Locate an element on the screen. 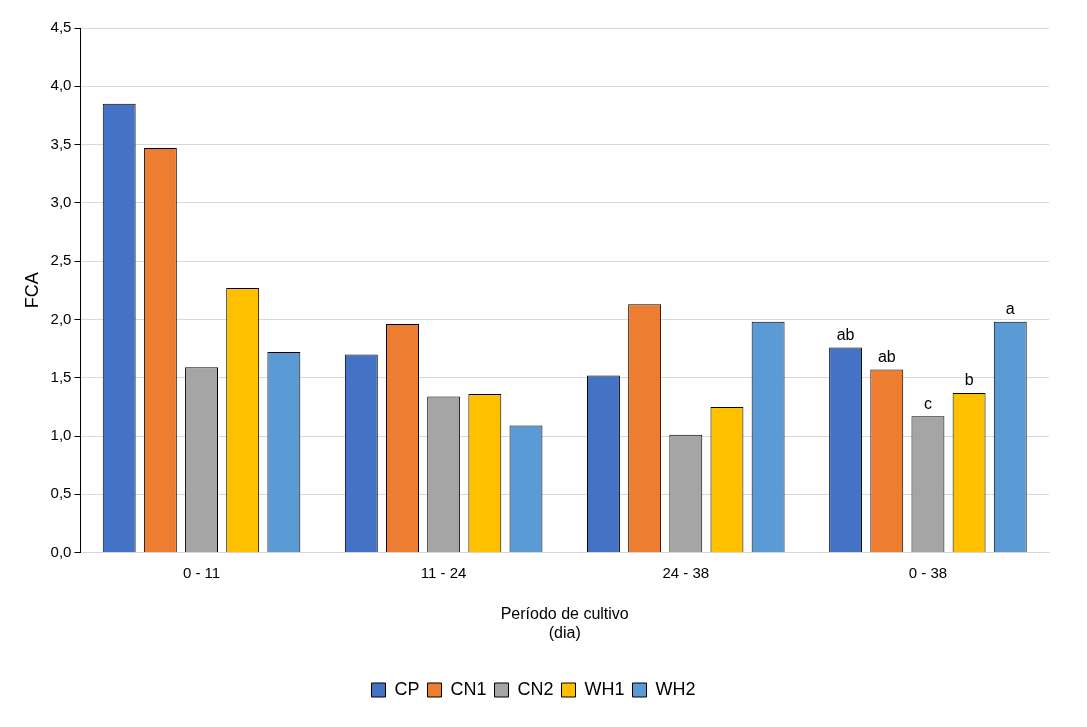 The image size is (1087, 727). x-tick-label: 24 - 38 is located at coordinates (686, 572).